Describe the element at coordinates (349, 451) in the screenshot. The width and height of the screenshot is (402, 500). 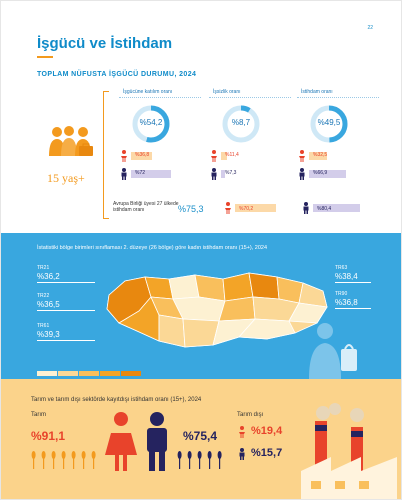
I see `factory-icon` at that location.